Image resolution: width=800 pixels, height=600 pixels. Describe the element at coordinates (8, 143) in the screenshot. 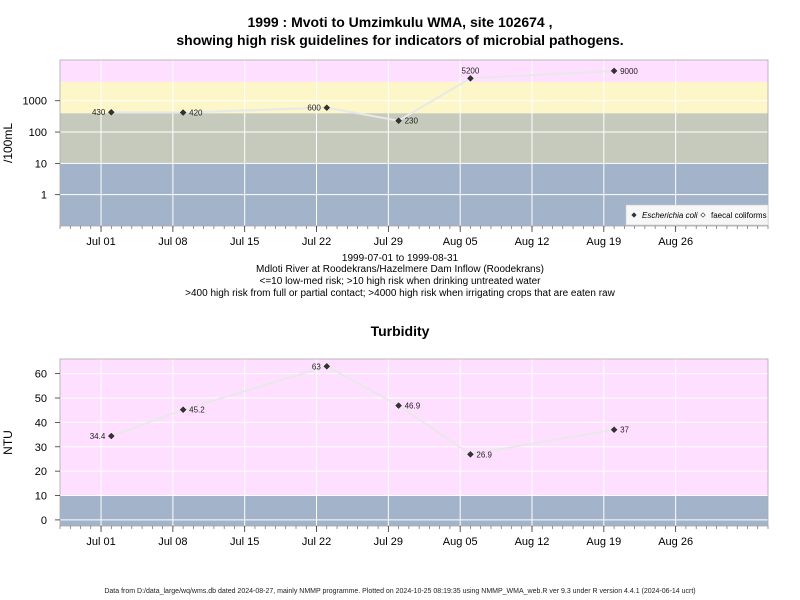

I see `y-axis-title: /100mL` at that location.